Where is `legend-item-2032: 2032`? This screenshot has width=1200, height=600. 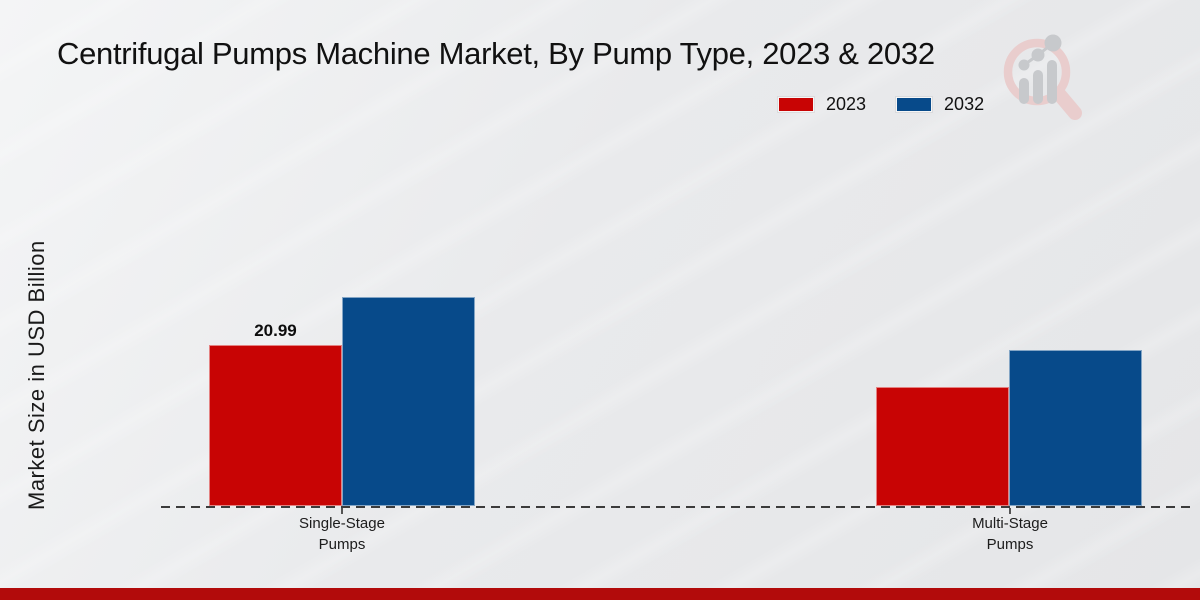
legend-item-2032: 2032 is located at coordinates (940, 104).